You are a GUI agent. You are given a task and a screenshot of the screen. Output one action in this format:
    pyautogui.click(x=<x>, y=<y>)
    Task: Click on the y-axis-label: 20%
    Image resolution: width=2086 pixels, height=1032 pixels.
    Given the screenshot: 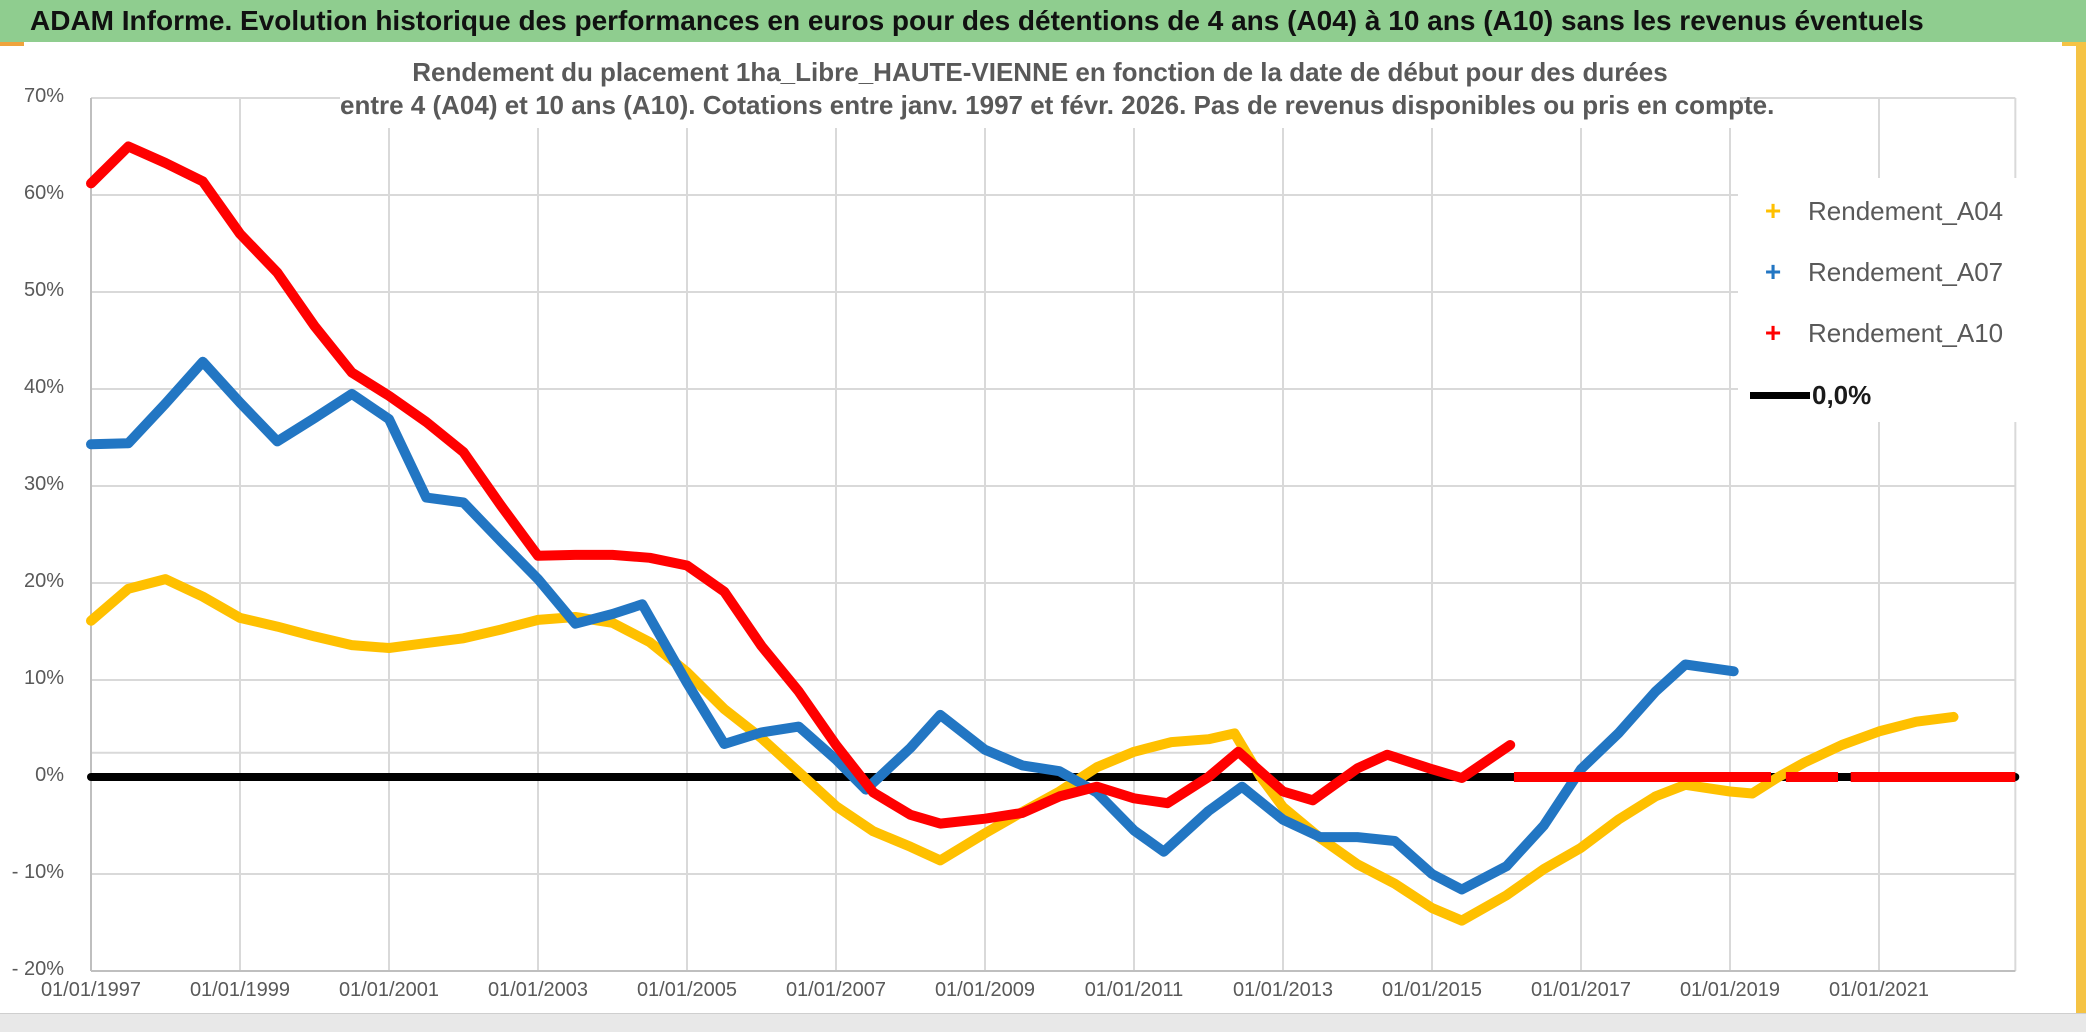 What is the action you would take?
    pyautogui.click(x=43, y=581)
    